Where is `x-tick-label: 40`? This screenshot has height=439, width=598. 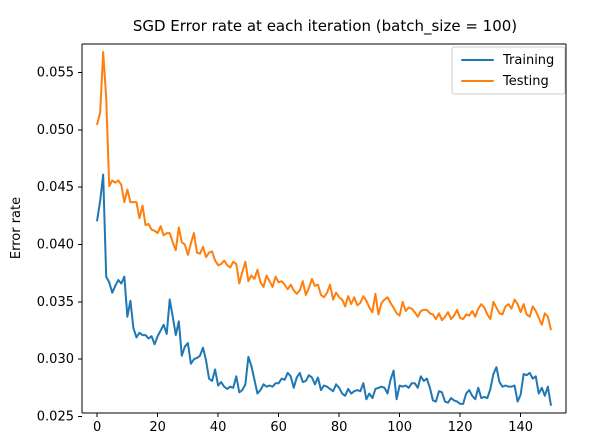 x-tick-label: 40 is located at coordinates (218, 427).